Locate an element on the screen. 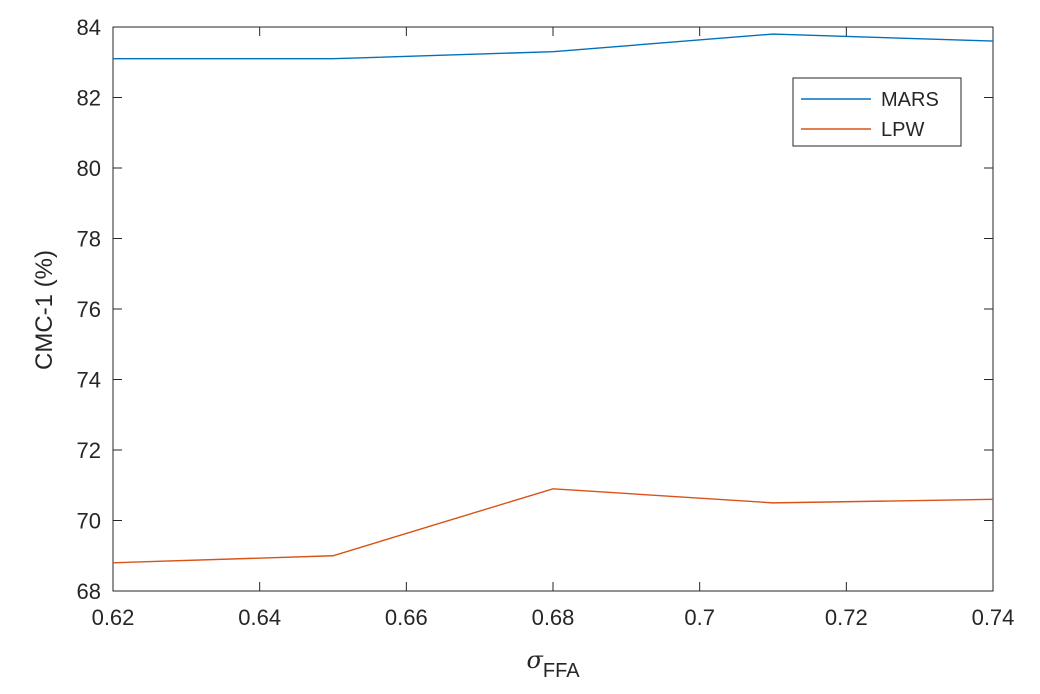 The width and height of the screenshot is (1040, 694). x-axis-label-symbol: σ is located at coordinates (534, 660).